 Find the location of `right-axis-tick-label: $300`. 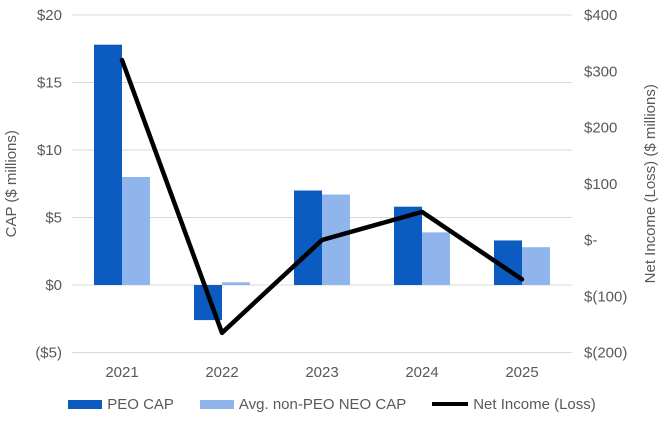

right-axis-tick-label: $300 is located at coordinates (600, 71).